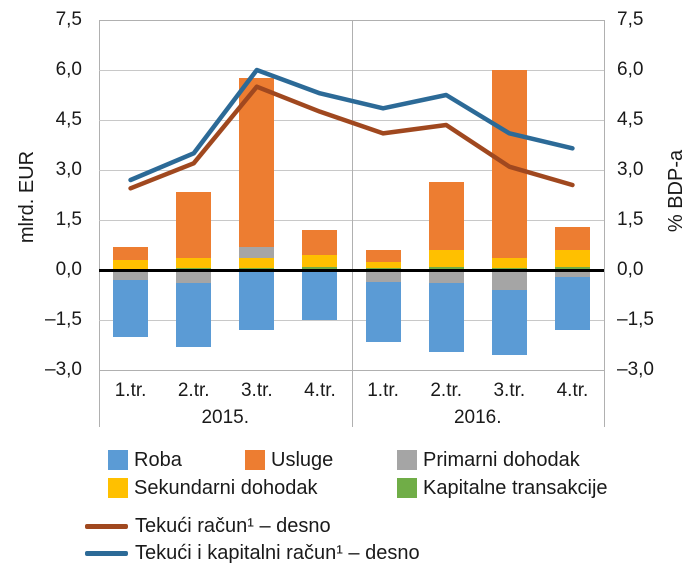 The height and width of the screenshot is (580, 700). Describe the element at coordinates (68, 119) in the screenshot. I see `left-axis-tick: 4,5` at that location.